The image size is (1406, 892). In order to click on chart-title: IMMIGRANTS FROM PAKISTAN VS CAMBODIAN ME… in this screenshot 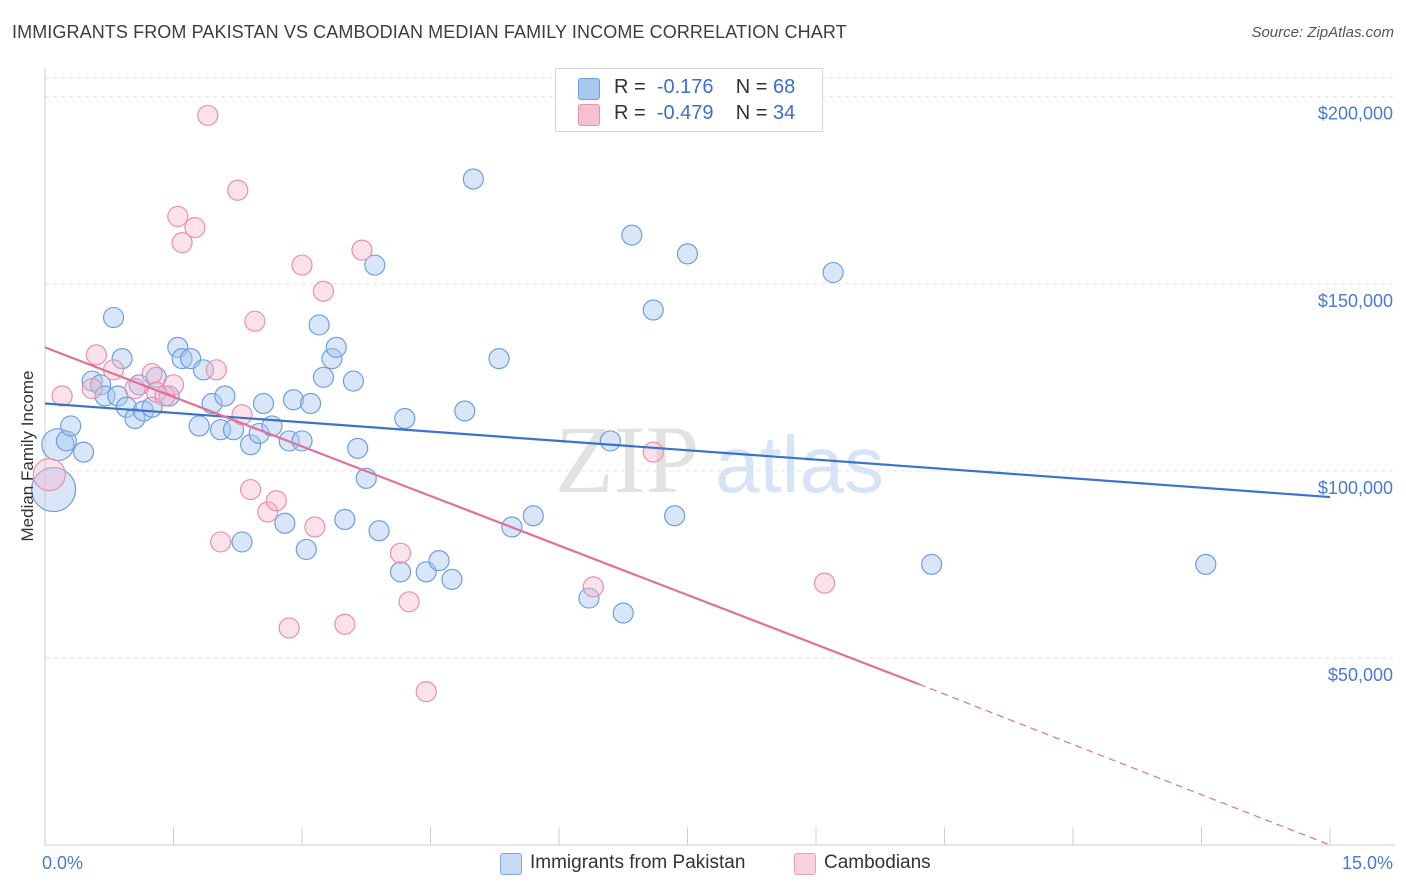, I will do `click(429, 32)`.